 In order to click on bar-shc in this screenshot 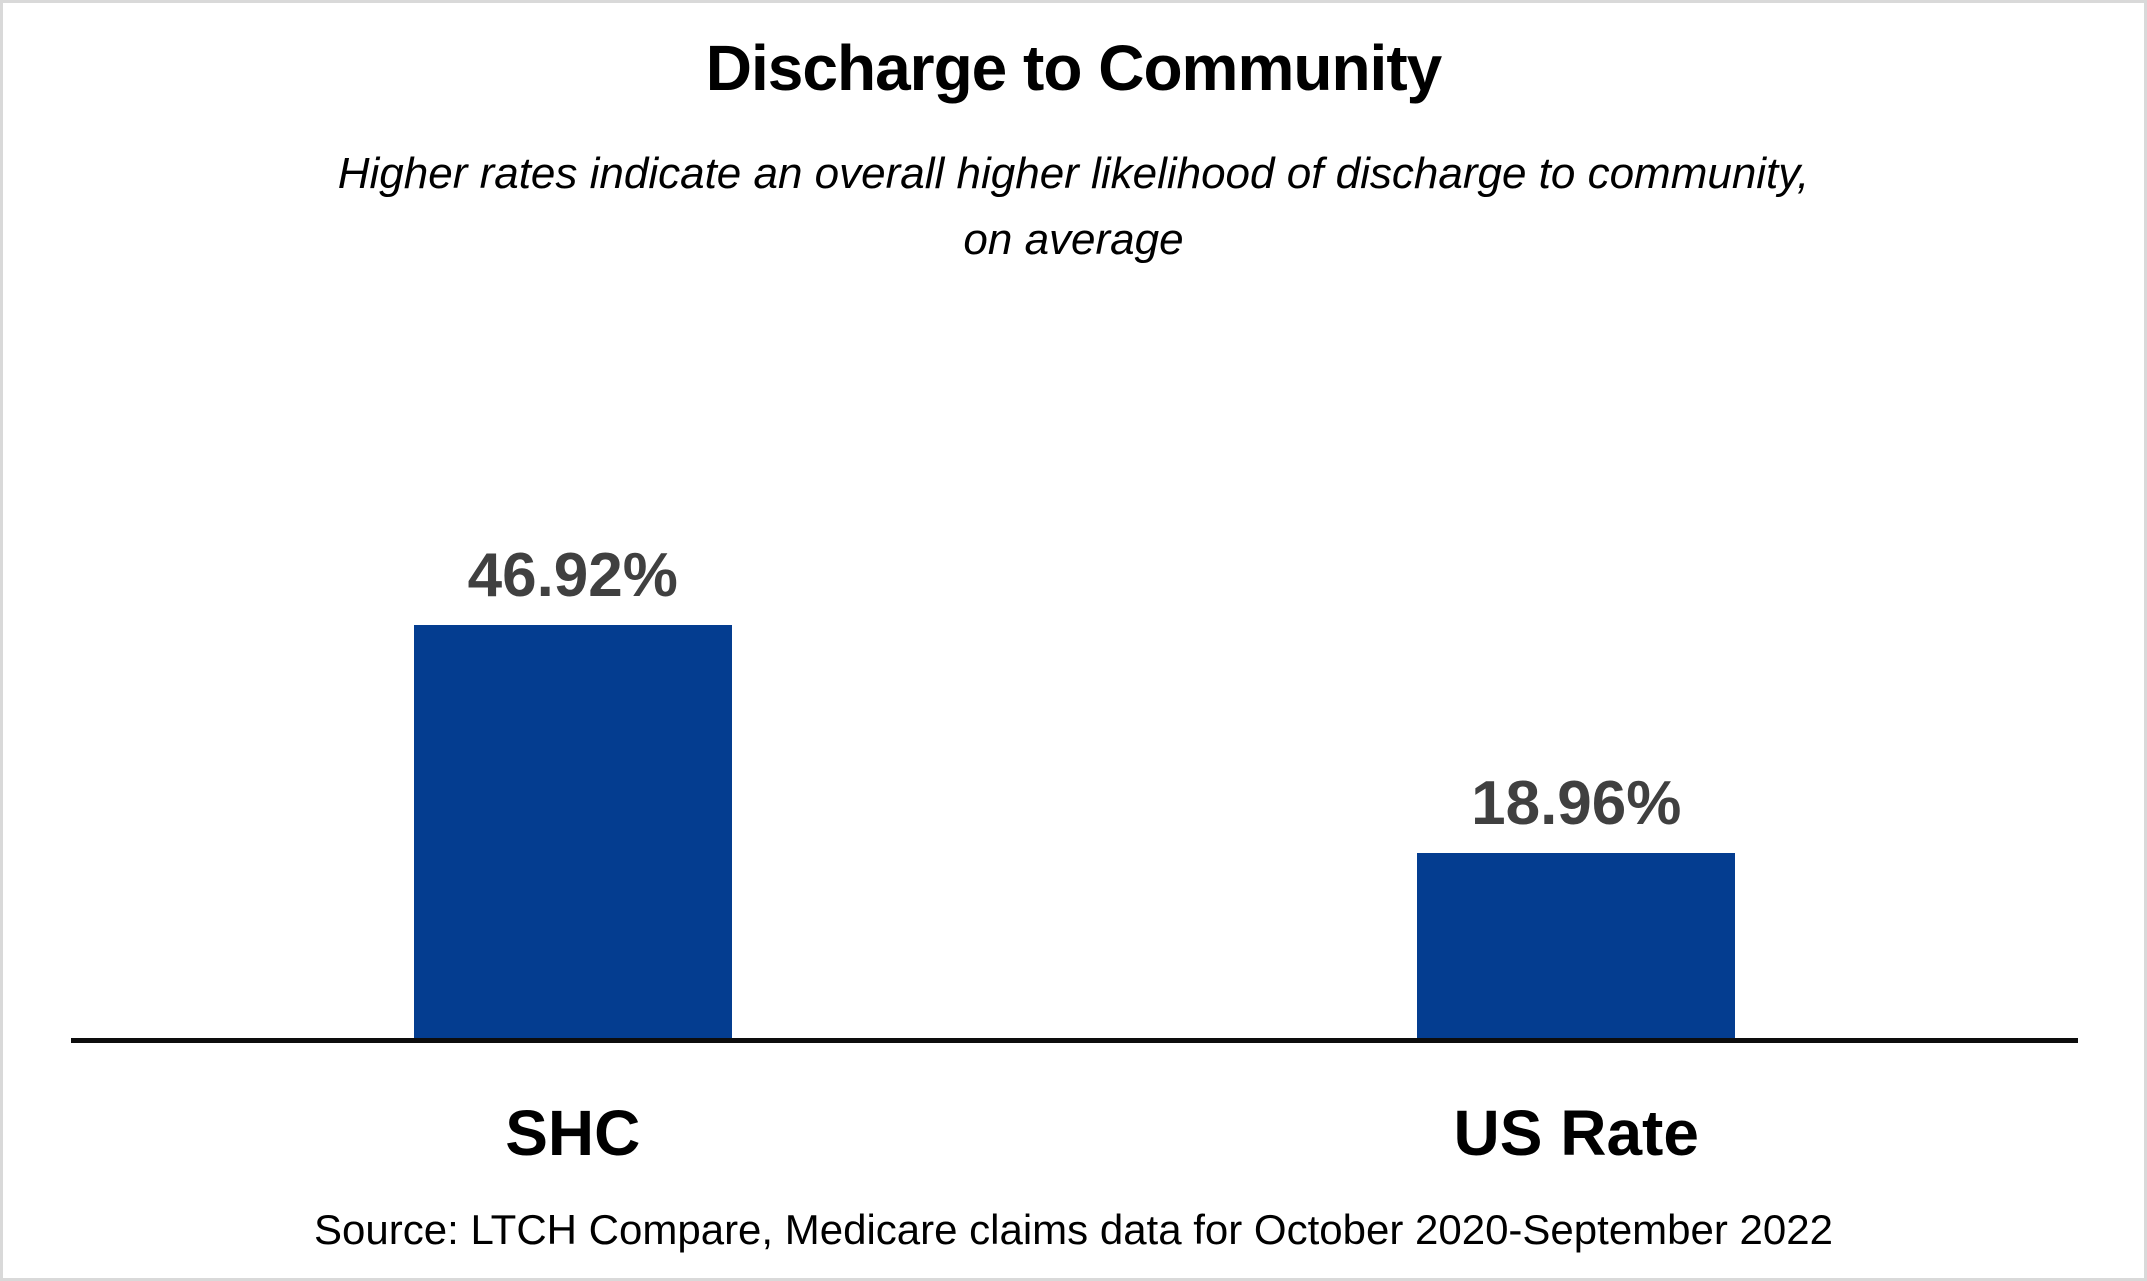, I will do `click(572, 833)`.